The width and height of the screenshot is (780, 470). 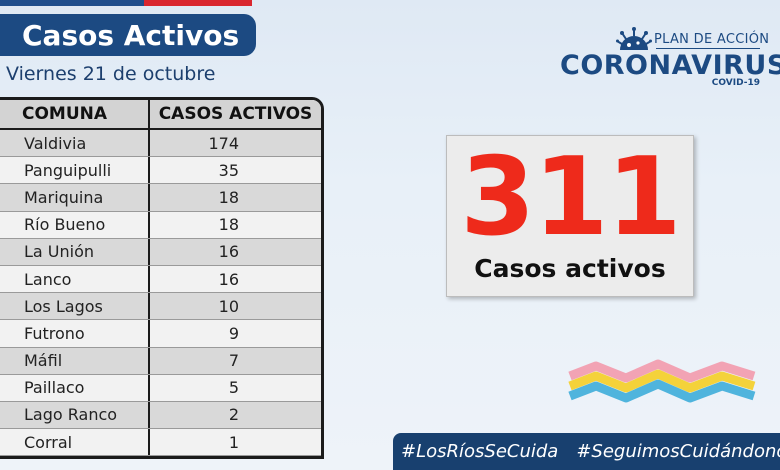 I want to click on comuna-cell: La Unión, so click(x=75, y=251).